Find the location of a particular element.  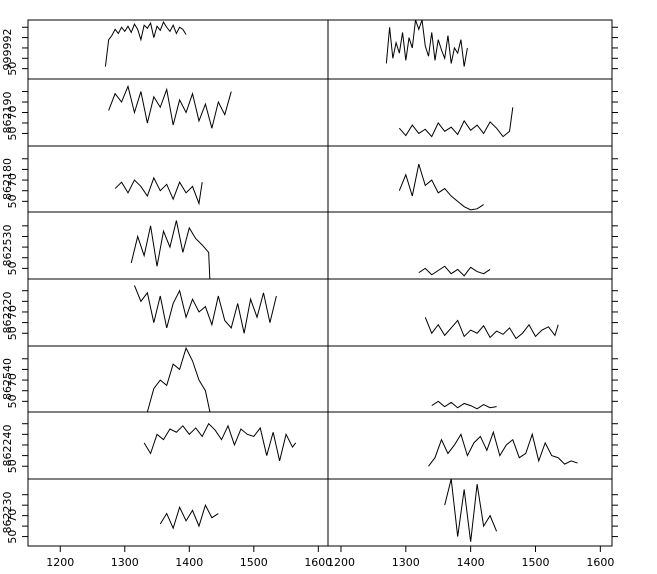

row-label: 862190 is located at coordinates (7, 113).